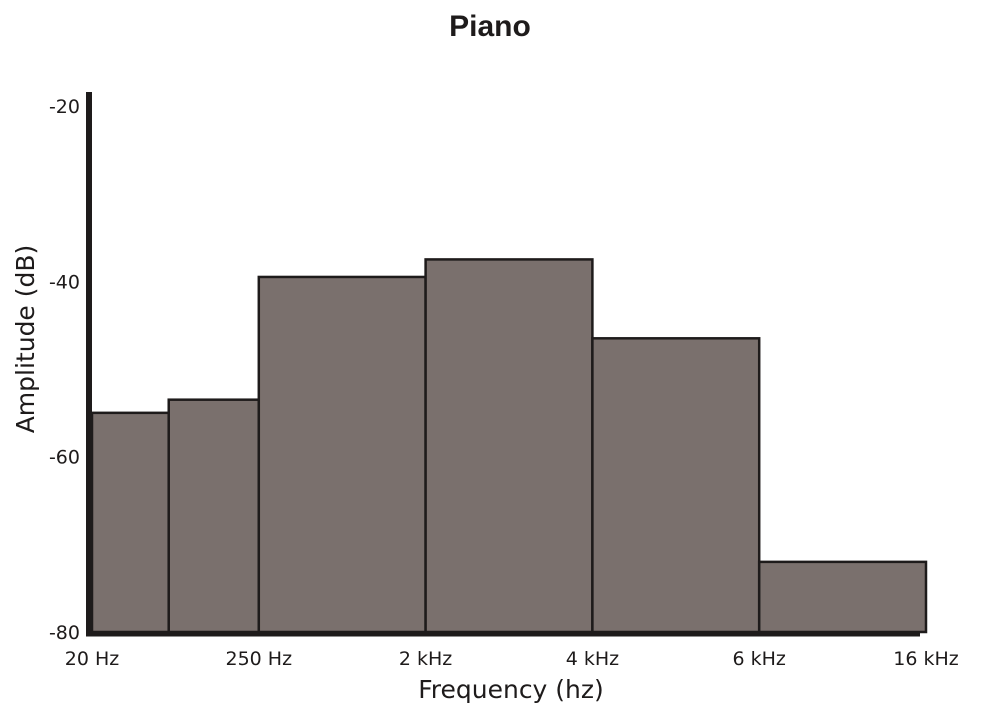 The image size is (982, 704). Describe the element at coordinates (511, 689) in the screenshot. I see `x-axis-label: Frequency (hz)` at that location.